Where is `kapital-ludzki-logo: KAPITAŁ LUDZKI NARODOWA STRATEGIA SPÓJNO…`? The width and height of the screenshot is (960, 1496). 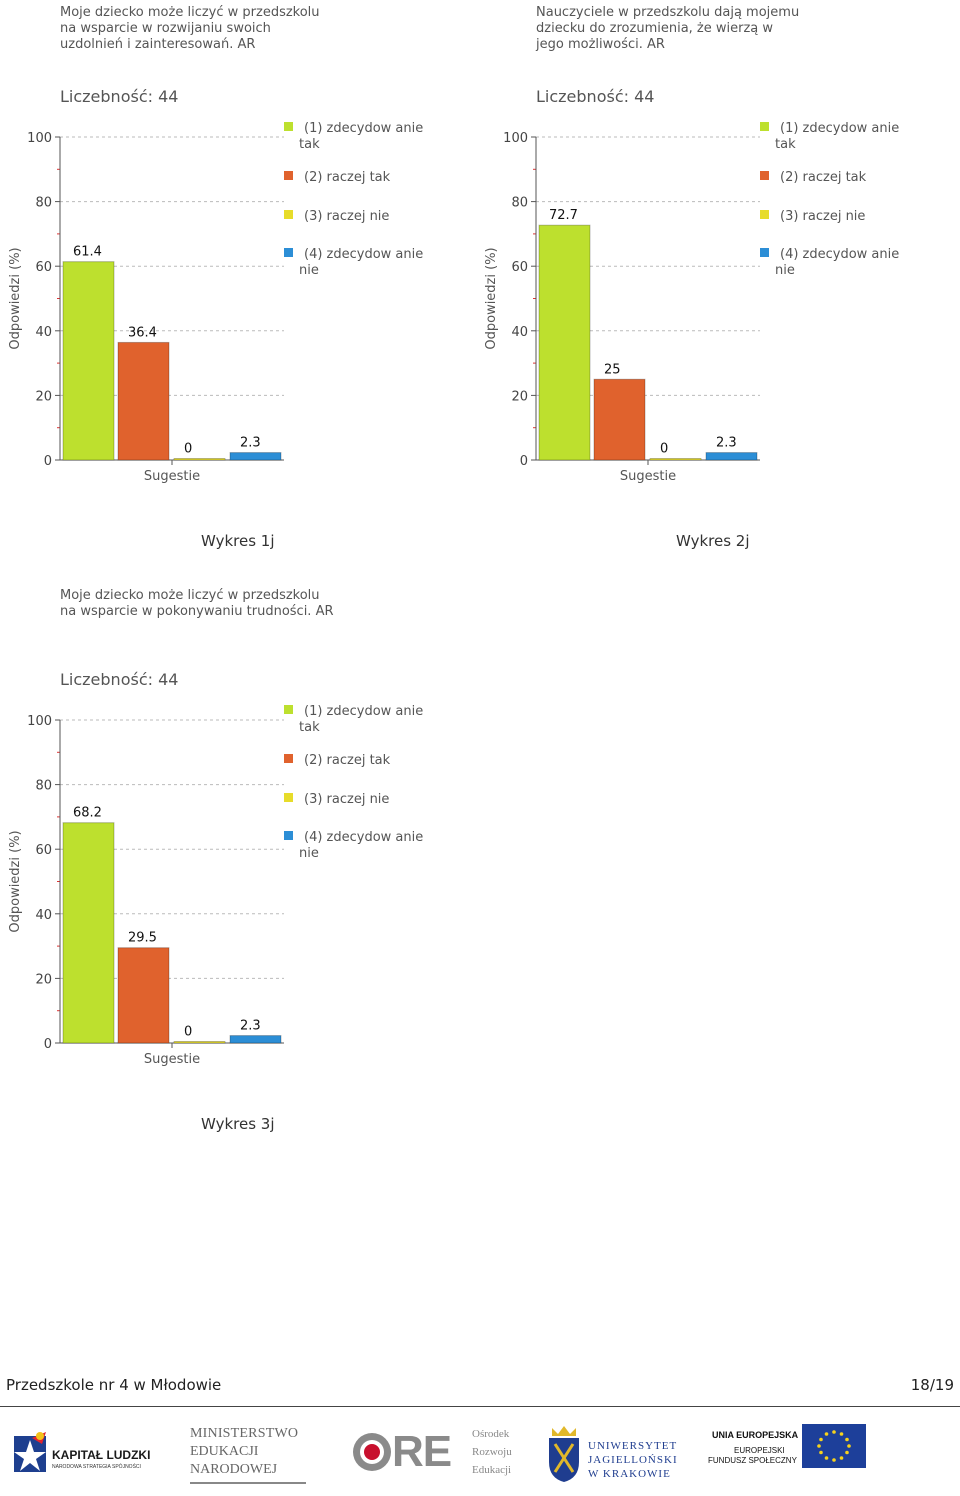
kapital-ludzki-logo: KAPITAŁ LUDZKI NARODOWA STRATEGIA SPÓJNO… is located at coordinates (92, 1454).